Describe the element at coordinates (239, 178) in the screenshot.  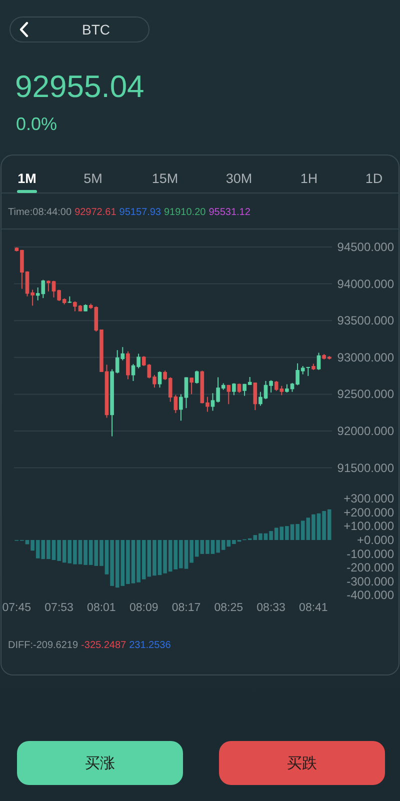
I see `text: 30M` at that location.